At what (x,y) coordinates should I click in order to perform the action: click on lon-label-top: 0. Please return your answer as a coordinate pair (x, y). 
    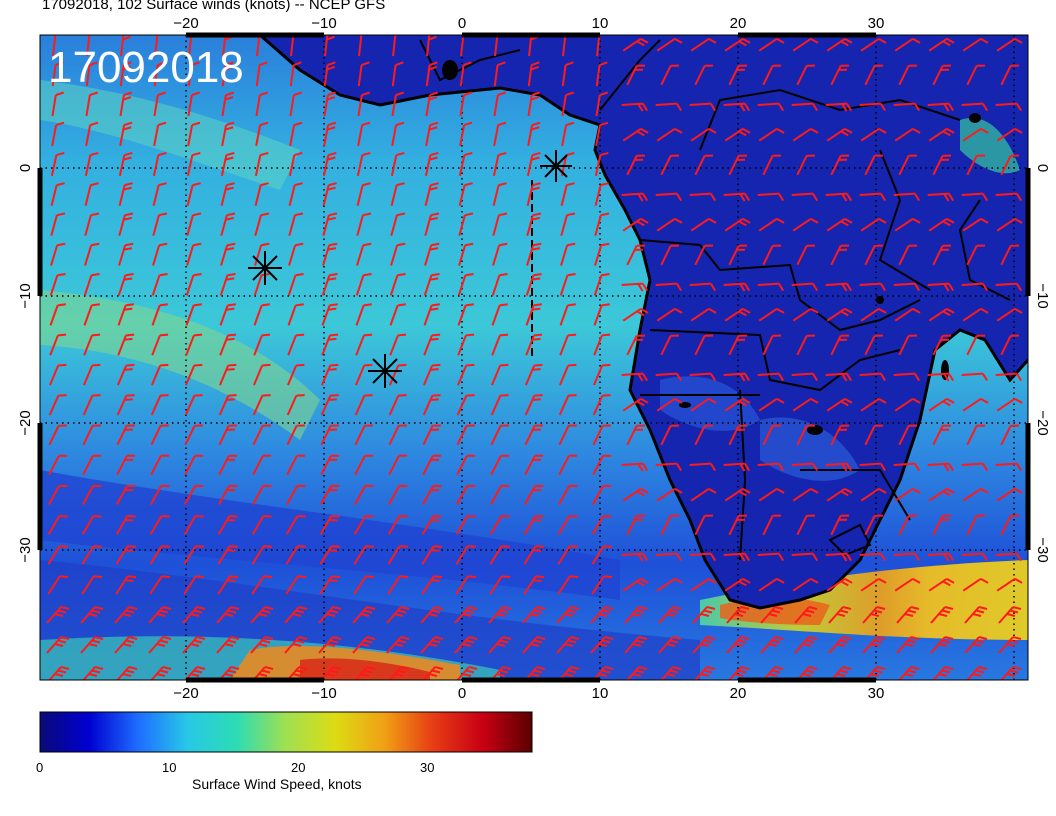
    Looking at the image, I should click on (462, 23).